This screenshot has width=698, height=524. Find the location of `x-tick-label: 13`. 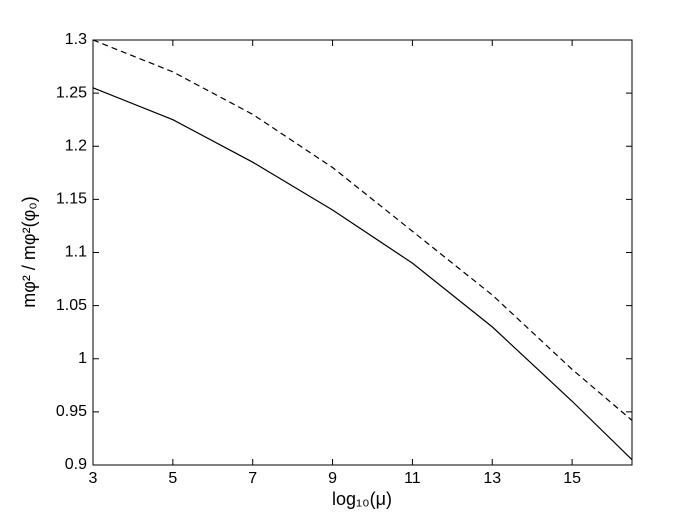

x-tick-label: 13 is located at coordinates (492, 478).